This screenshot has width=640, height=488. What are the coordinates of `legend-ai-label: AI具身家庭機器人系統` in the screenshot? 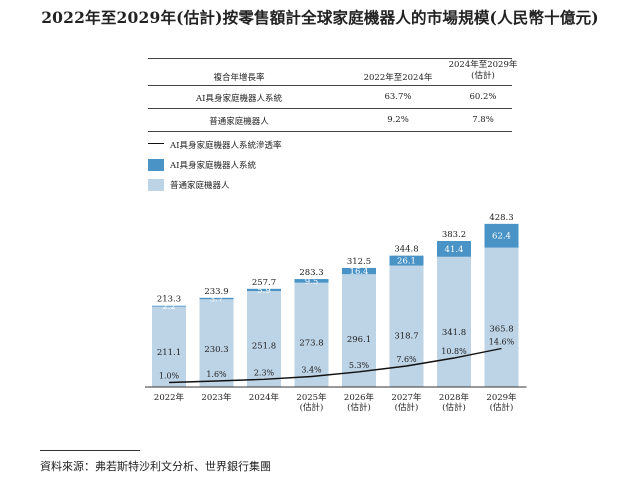 It's located at (213, 166).